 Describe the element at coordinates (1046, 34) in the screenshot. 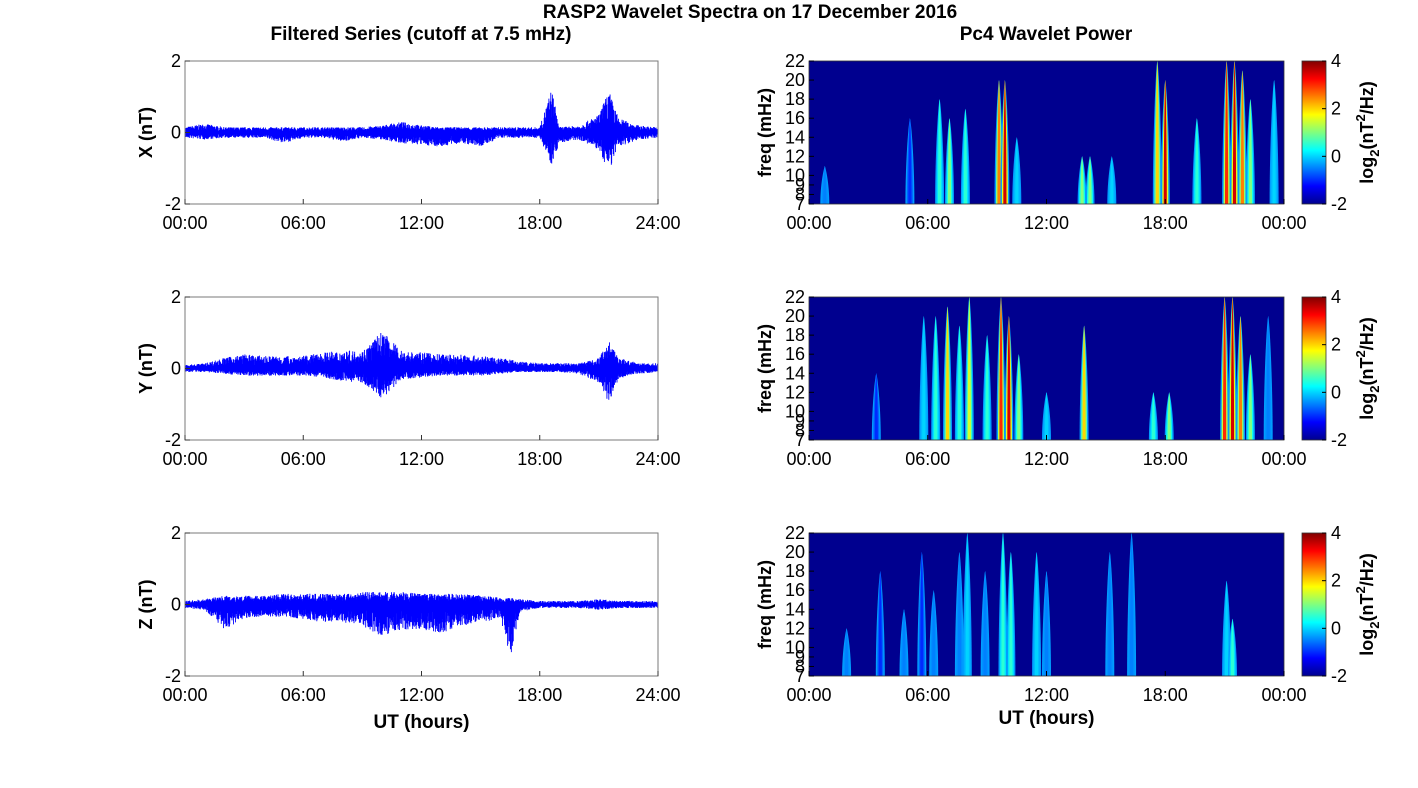

I see `right-column-title: Pc4 Wavelet Power` at that location.